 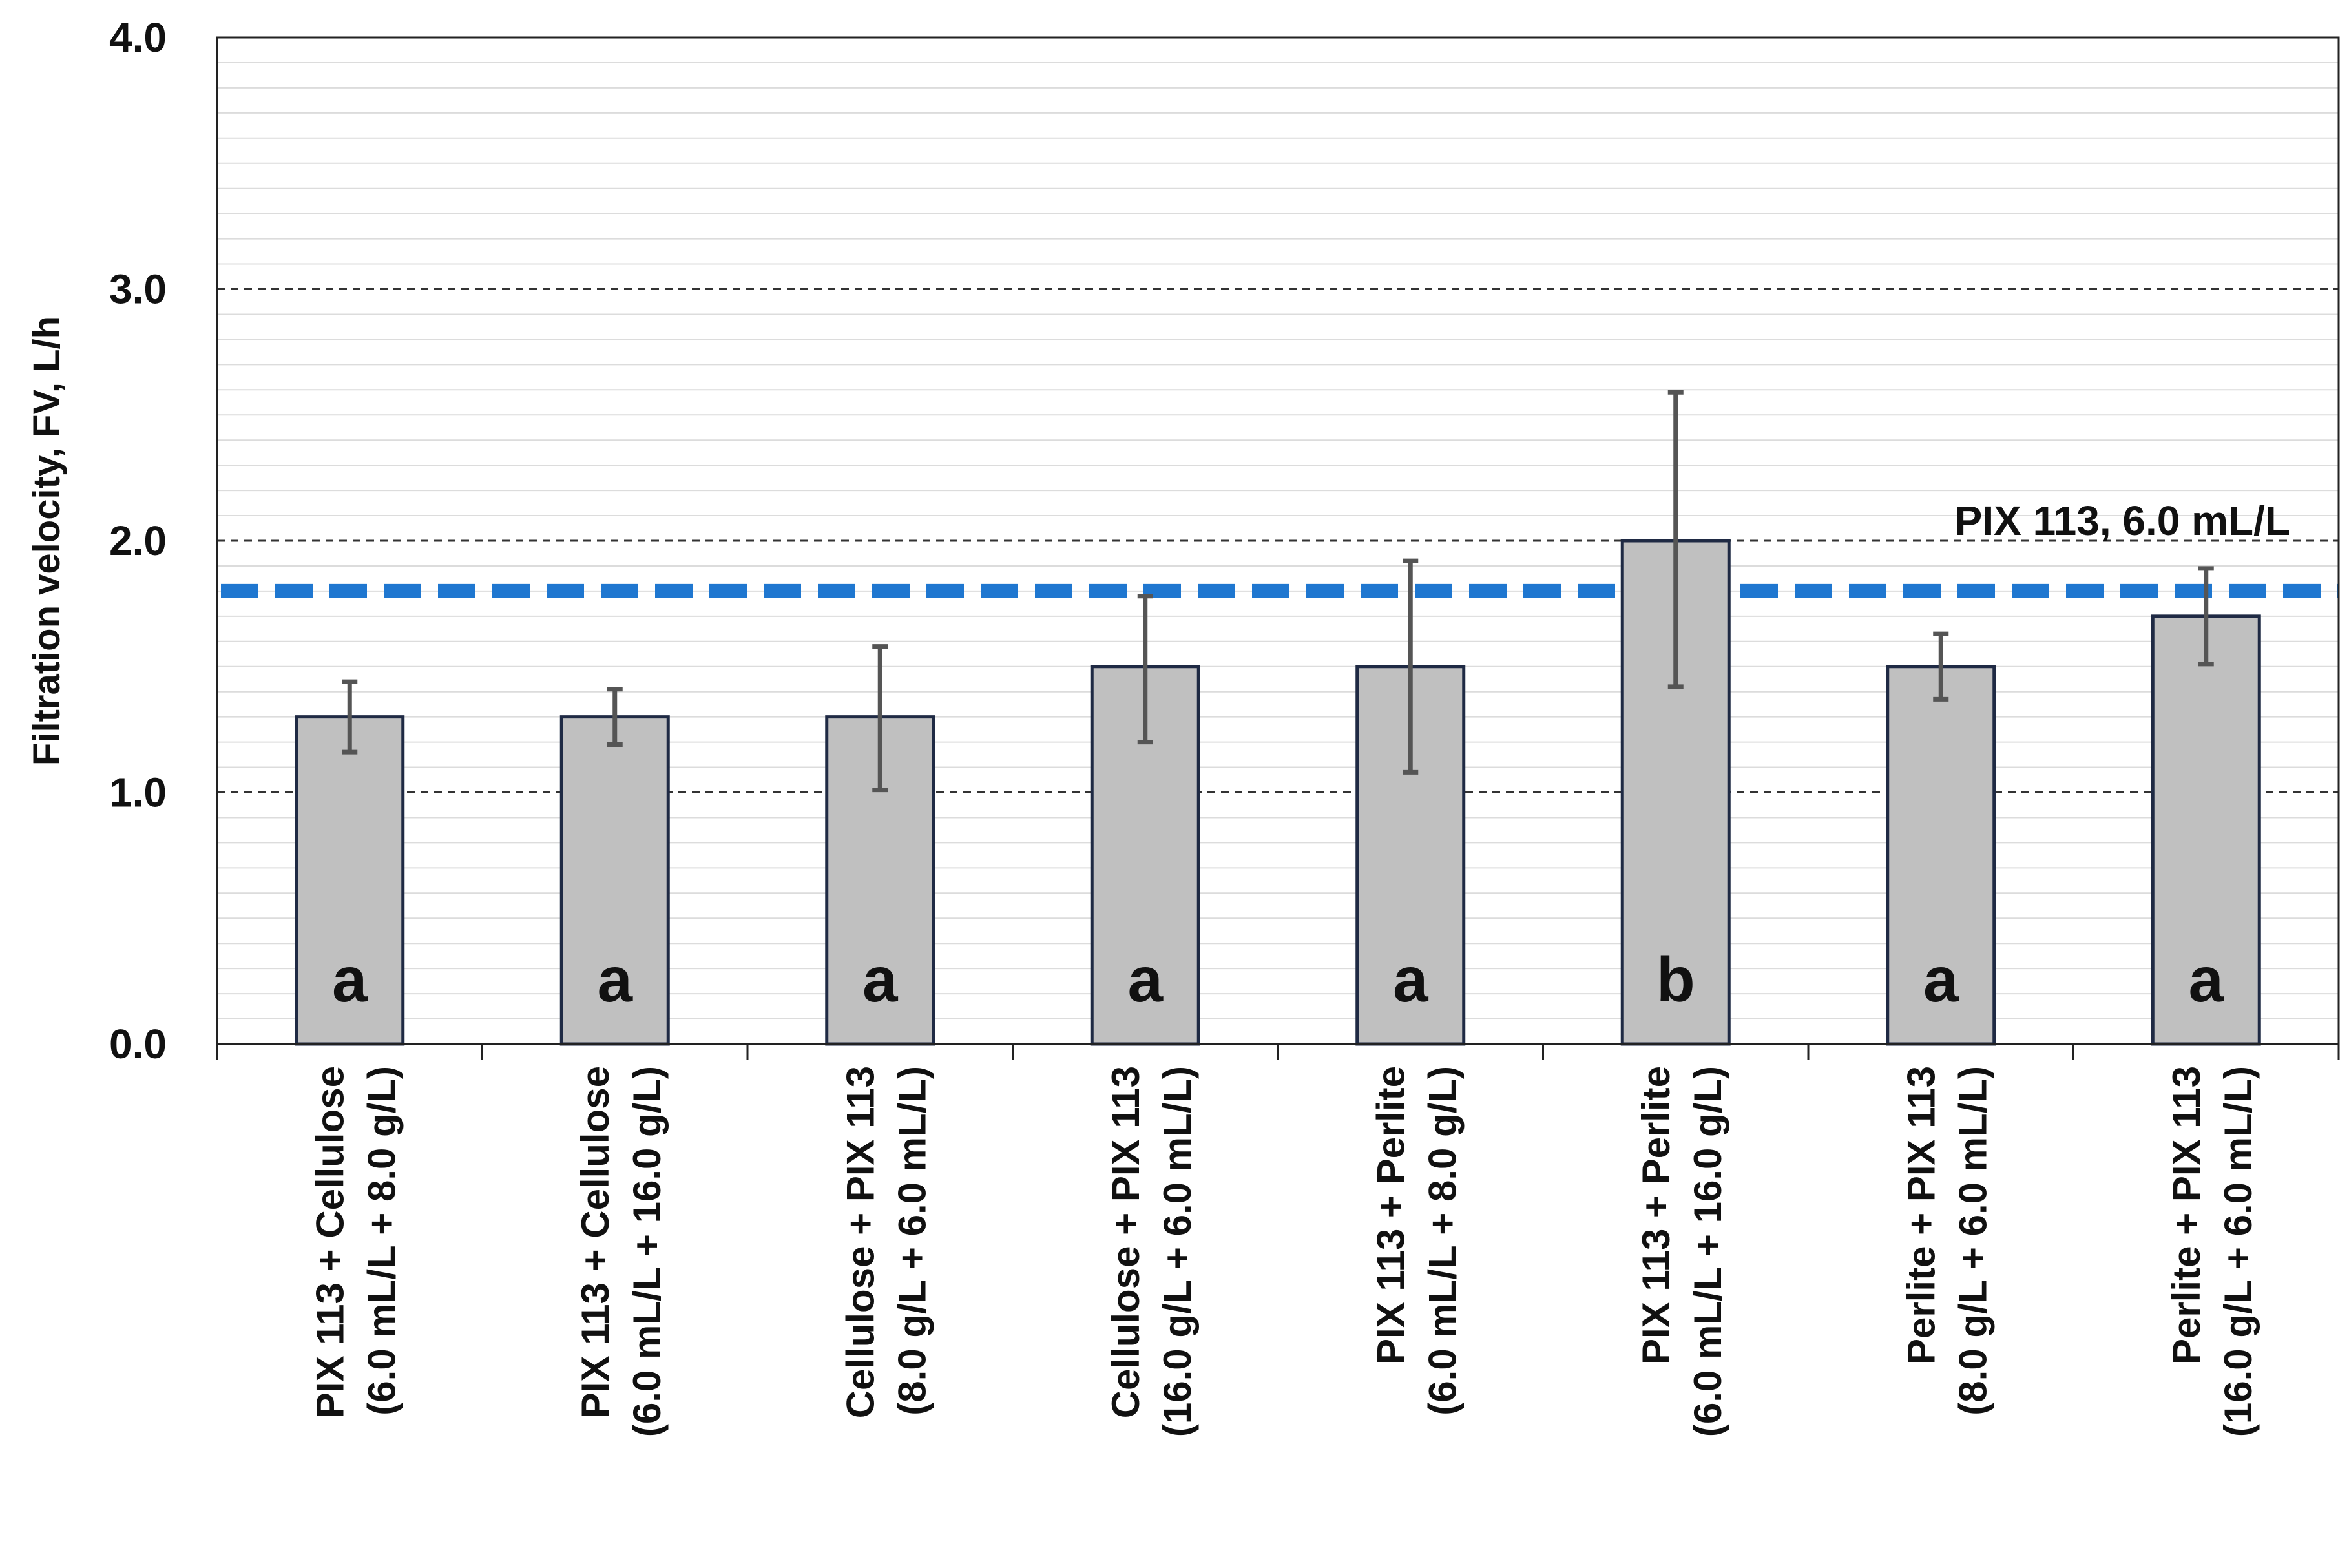 What do you see at coordinates (2122, 520) in the screenshot?
I see `reference-line-label: PIX 113, 6.0 mL/L` at bounding box center [2122, 520].